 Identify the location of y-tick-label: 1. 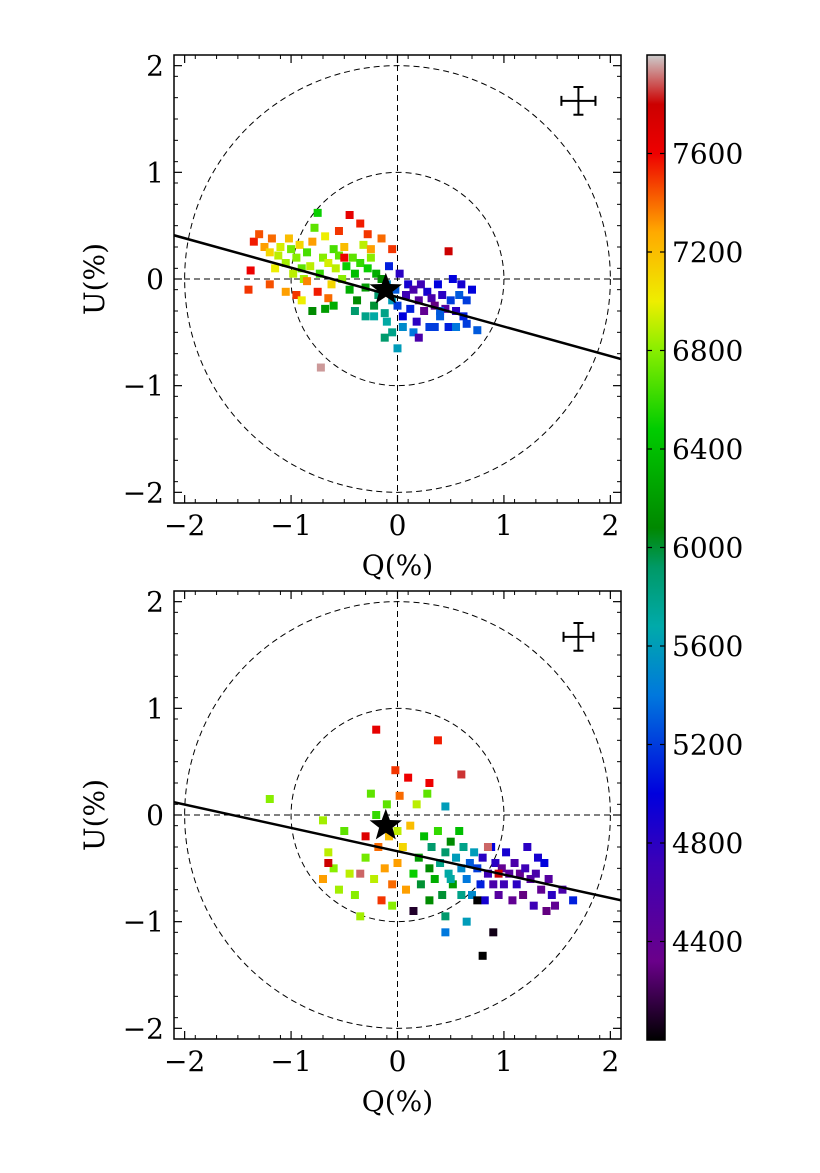
(155, 172).